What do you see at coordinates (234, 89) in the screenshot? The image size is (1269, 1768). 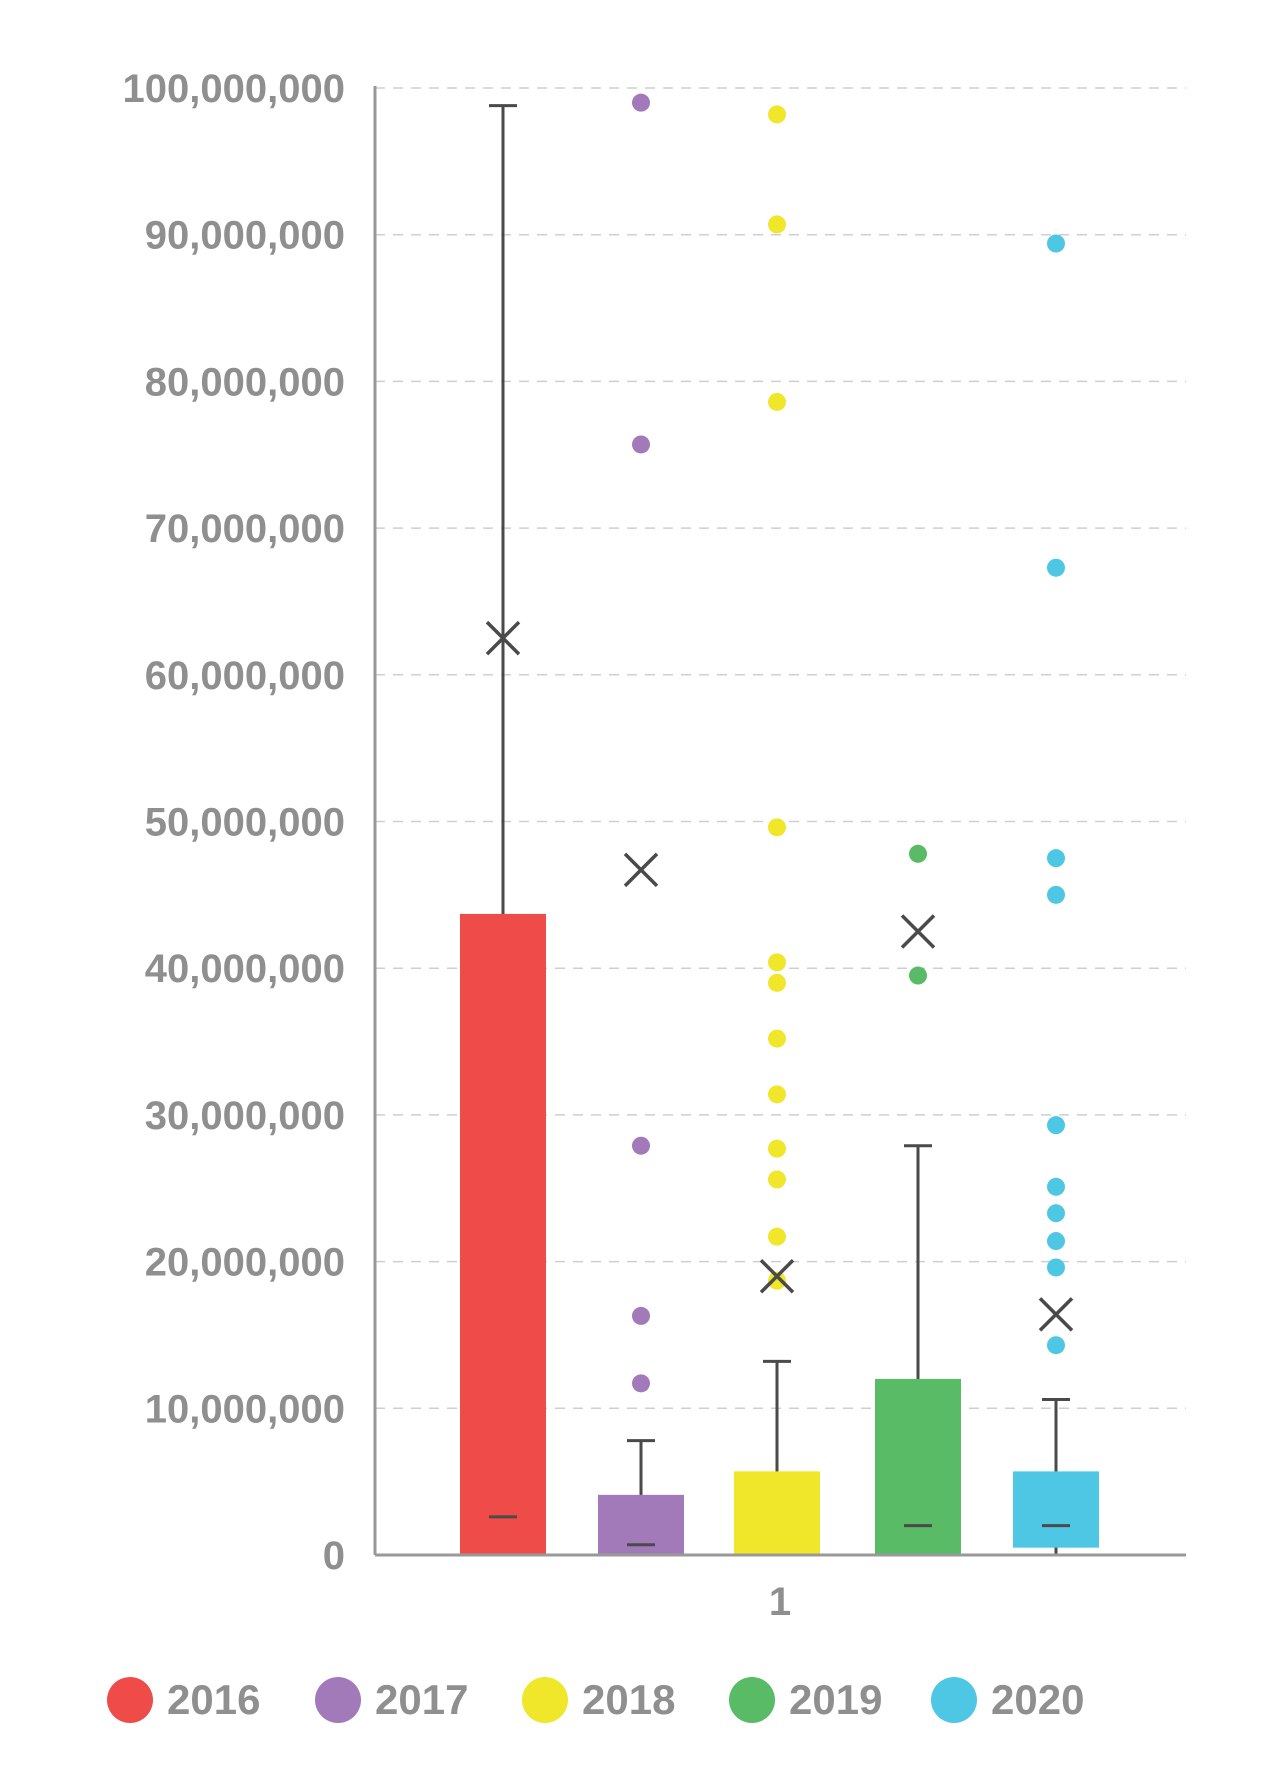 I see `y-tick-label: 100,000,000` at bounding box center [234, 89].